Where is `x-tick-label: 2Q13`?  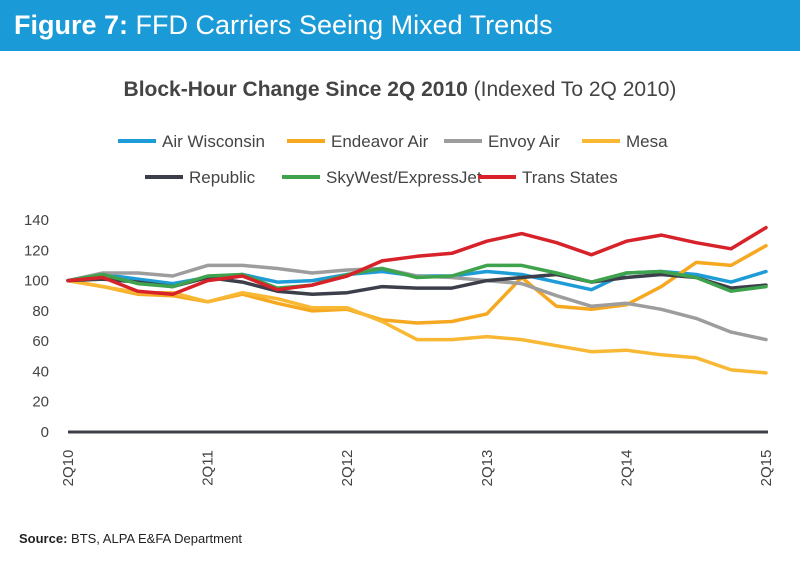 x-tick-label: 2Q13 is located at coordinates (487, 468).